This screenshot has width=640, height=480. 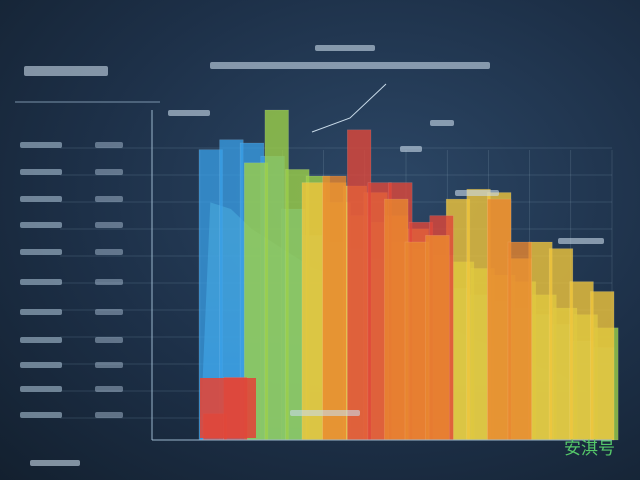 I want to click on annotation-leader, so click(x=349, y=108).